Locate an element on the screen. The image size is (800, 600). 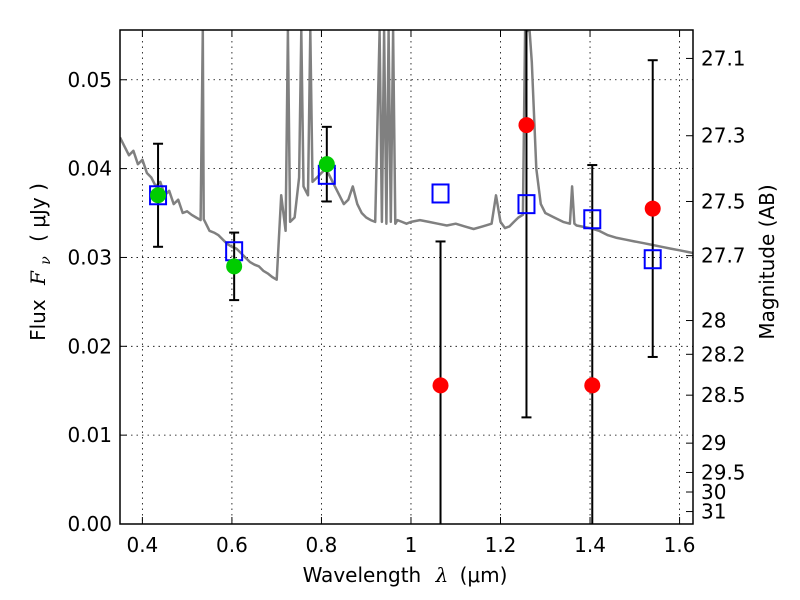
y-tick-label: 0.03 is located at coordinates (89, 257).